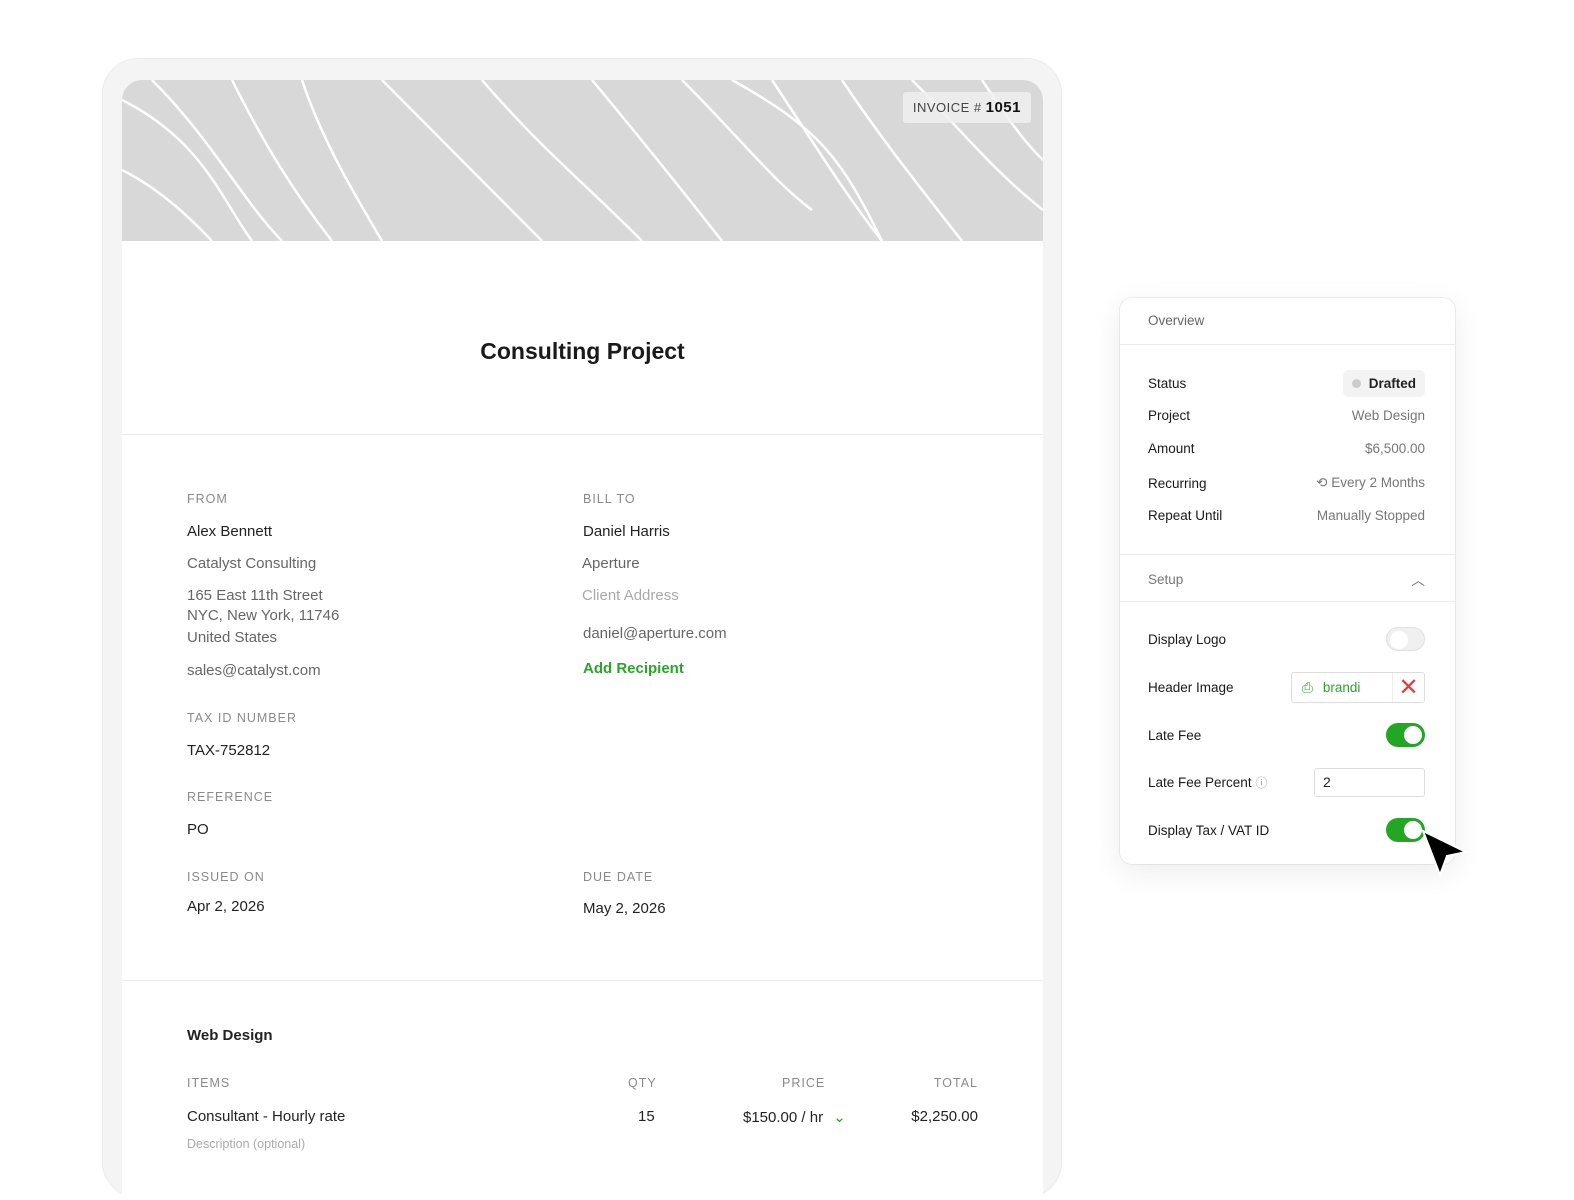 The height and width of the screenshot is (1200, 1574). What do you see at coordinates (1418, 580) in the screenshot?
I see `chevron-up-icon: ︿` at bounding box center [1418, 580].